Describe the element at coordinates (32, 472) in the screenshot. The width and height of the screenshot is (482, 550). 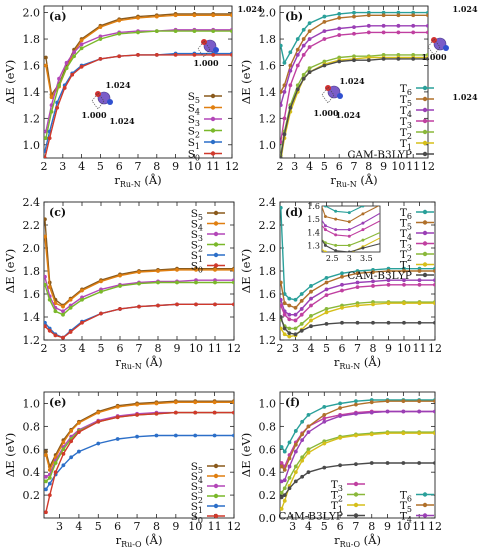
I see `y-tick-label: 0.4` at that location.